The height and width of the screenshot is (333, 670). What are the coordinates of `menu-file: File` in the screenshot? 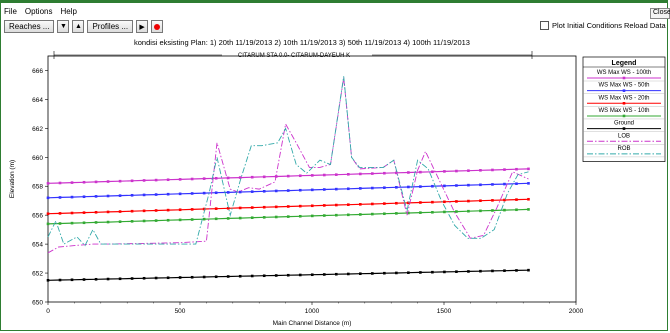 It's located at (10, 11).